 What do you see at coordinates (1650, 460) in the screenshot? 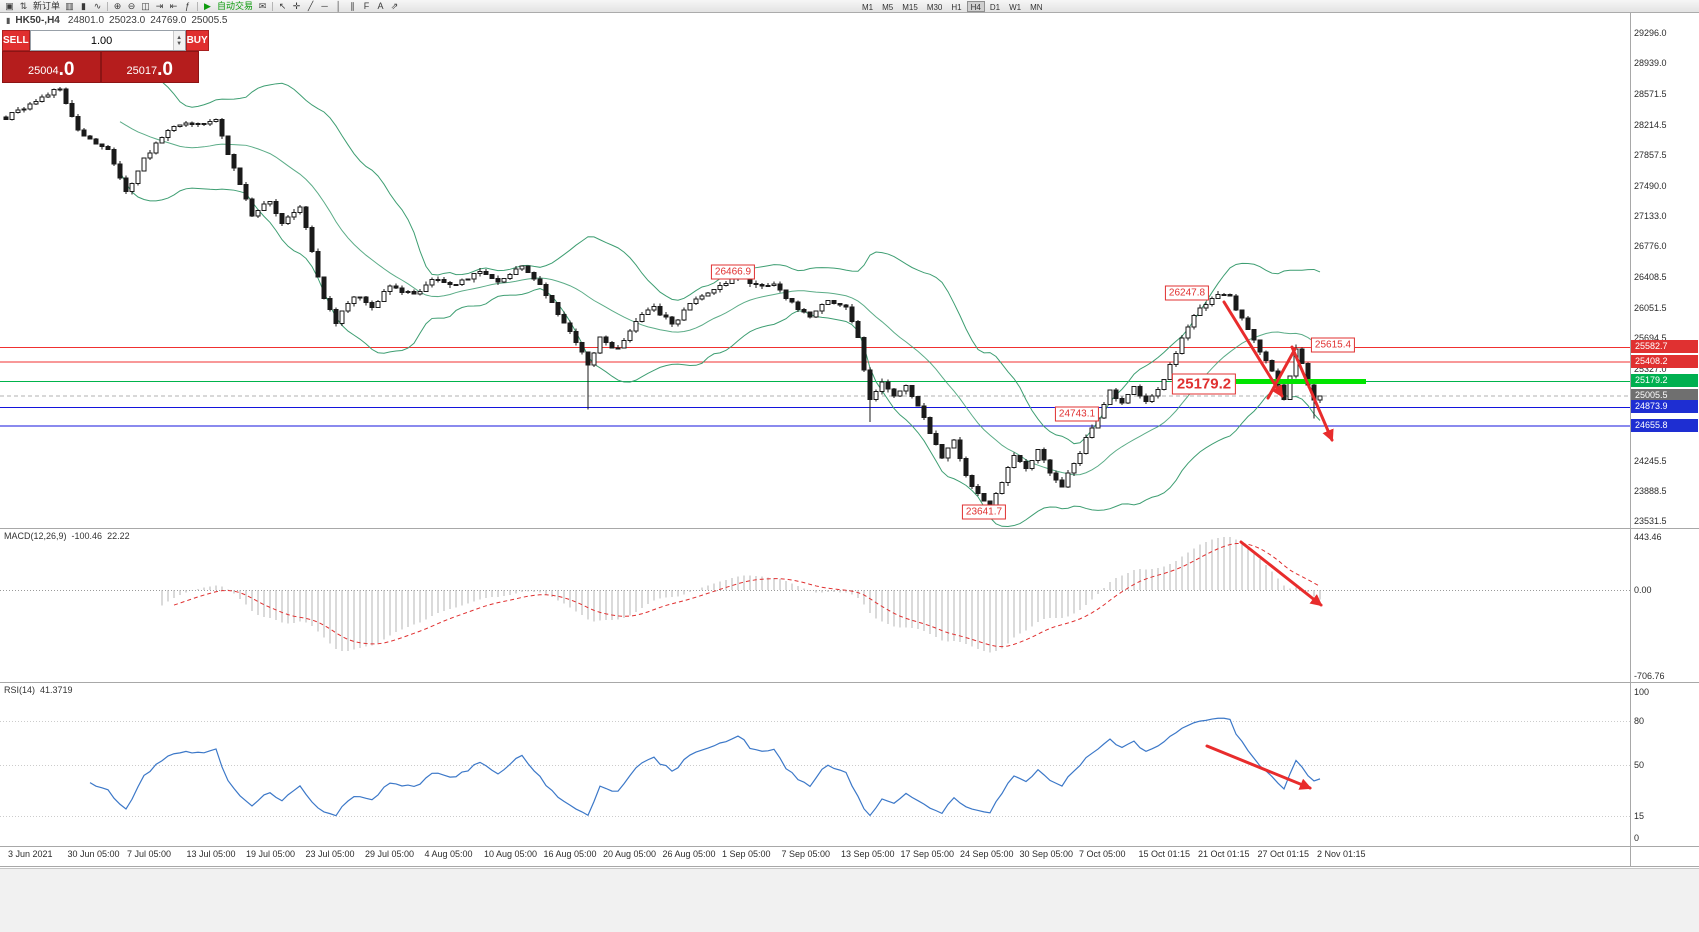
I see `price-axis-label: 24245.5` at bounding box center [1650, 460].